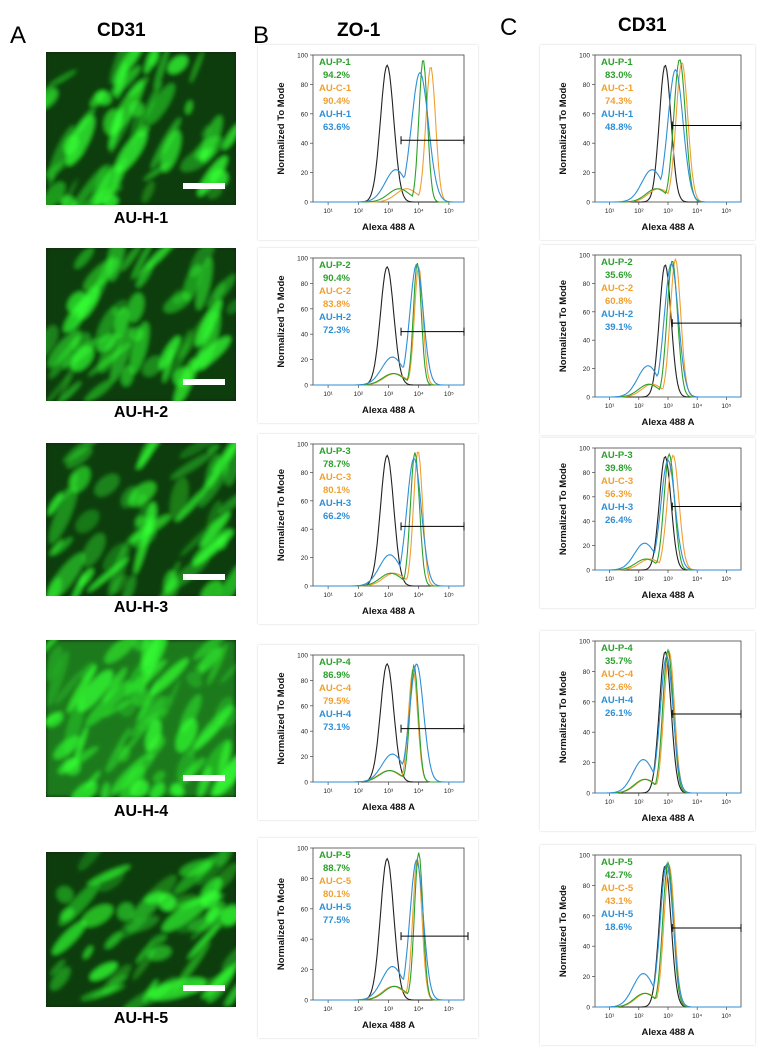  I want to click on legend-au-c-value: 43.1%, so click(618, 901).